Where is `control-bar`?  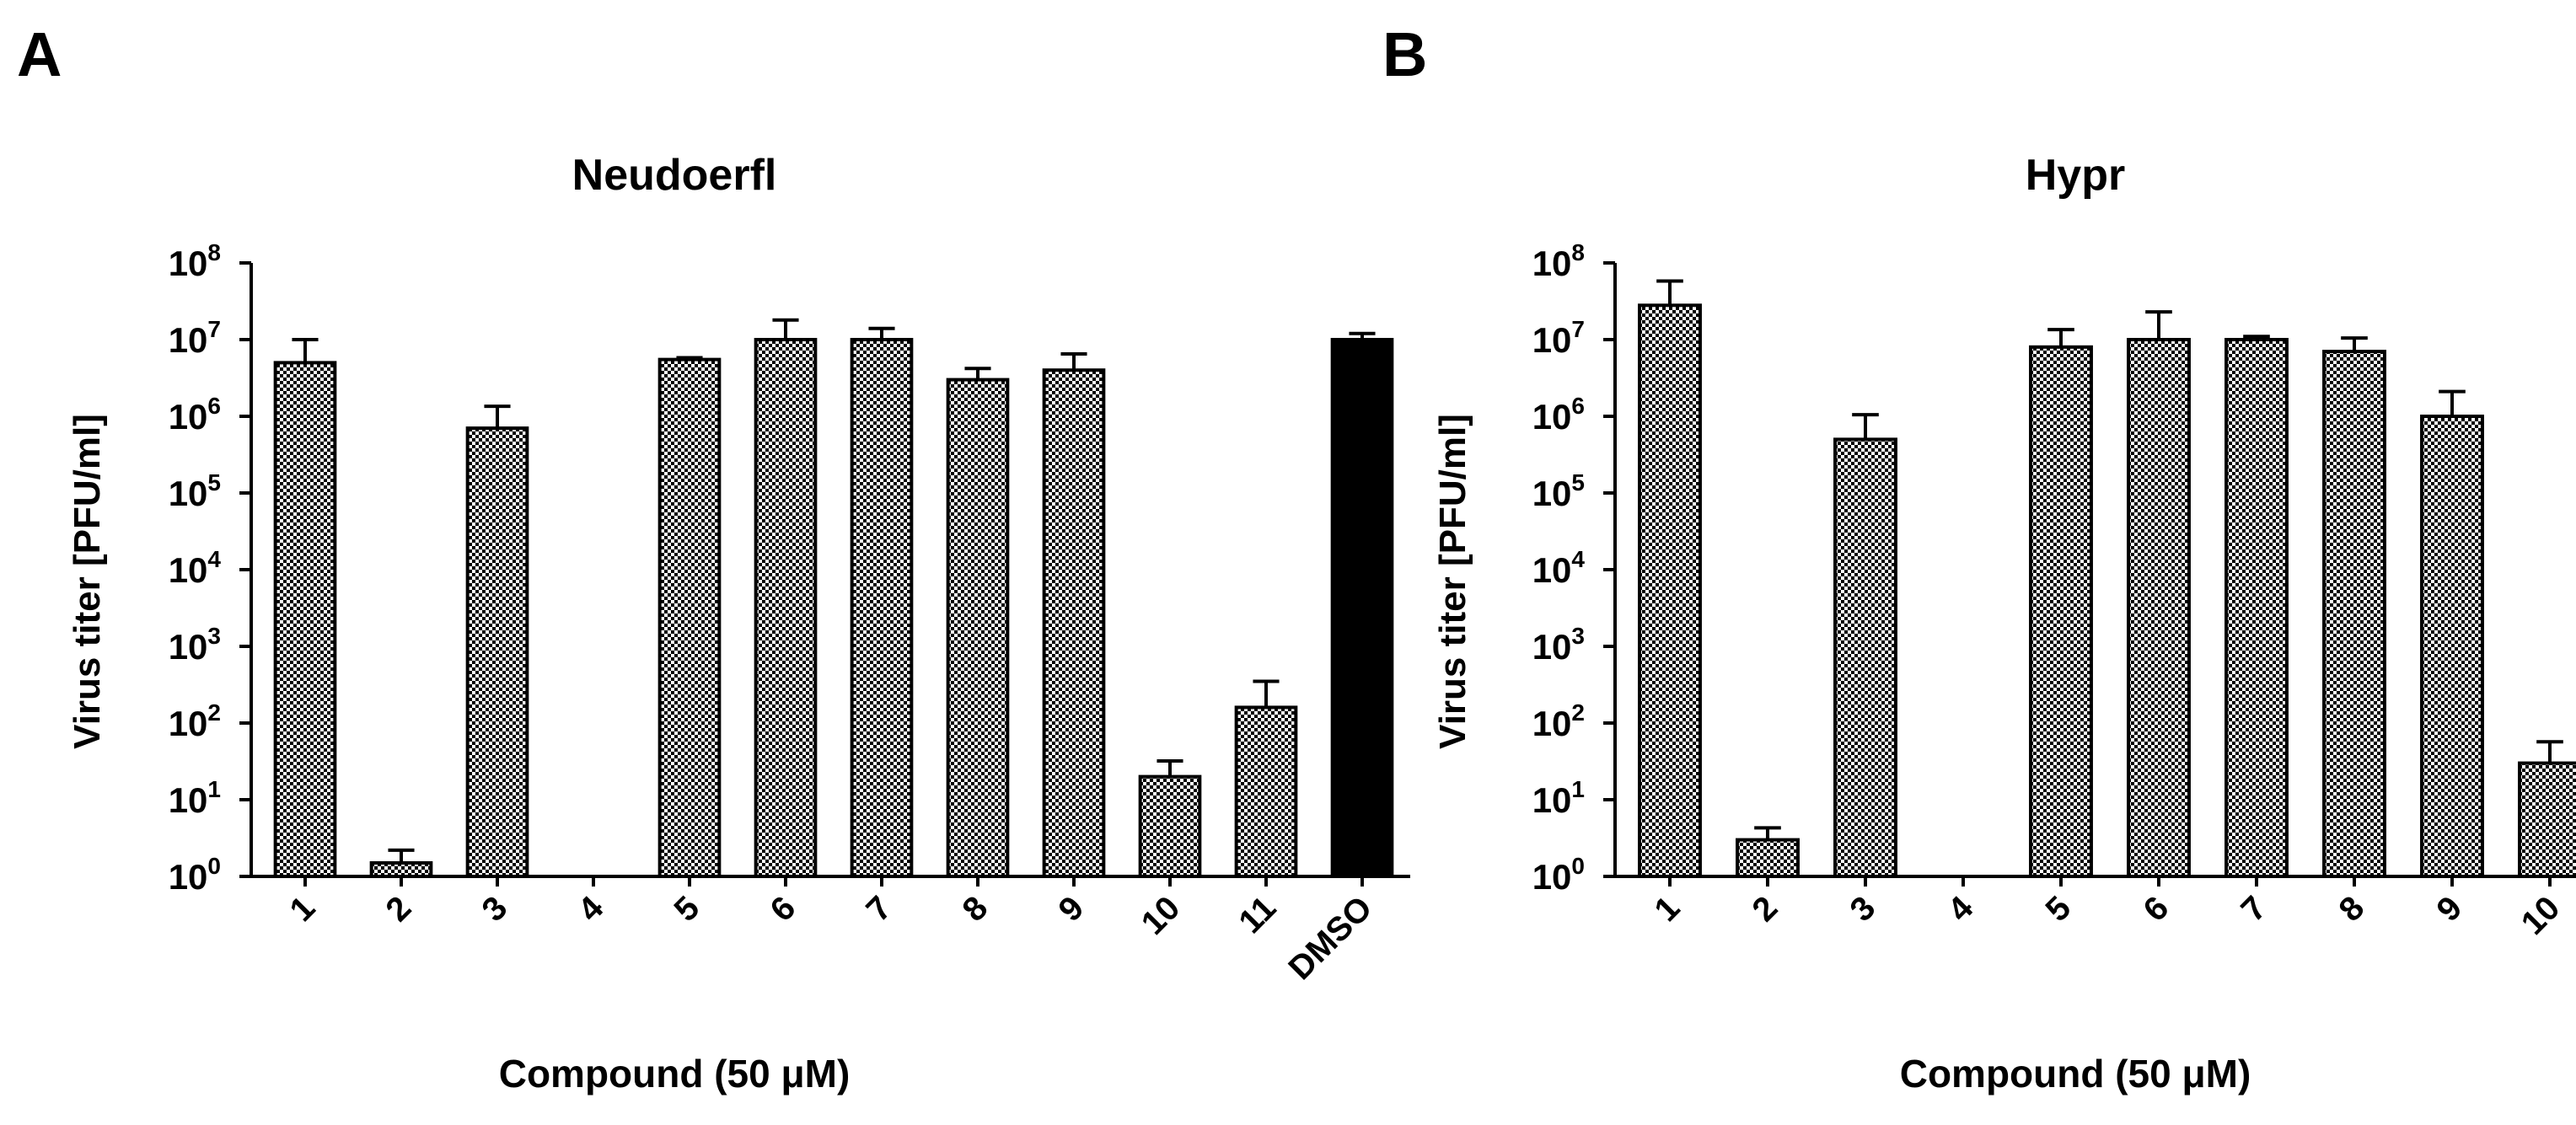
control-bar is located at coordinates (1362, 608).